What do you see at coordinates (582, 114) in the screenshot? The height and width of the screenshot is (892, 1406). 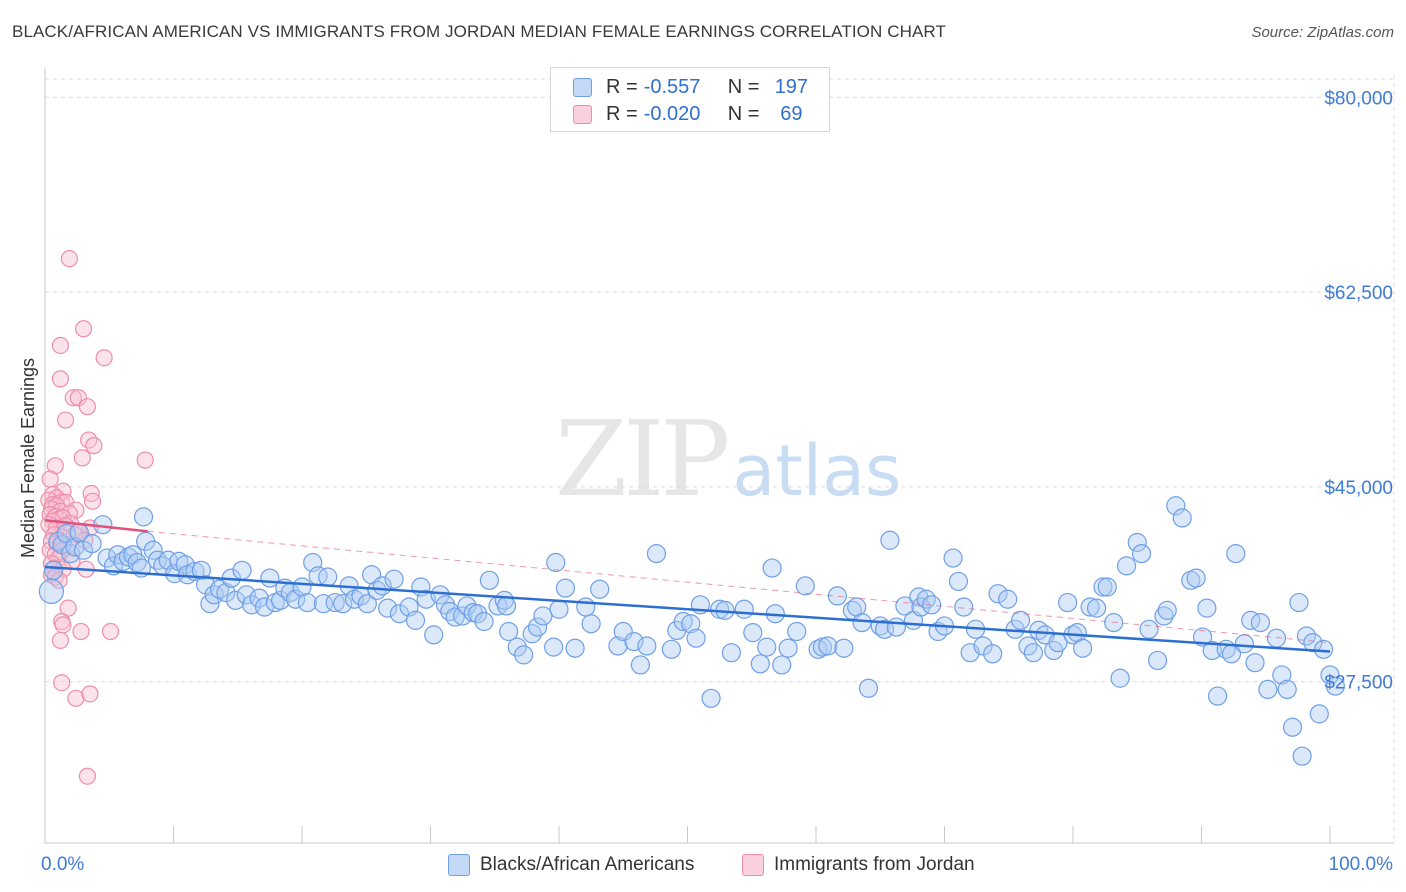 I see `legend-swatch-pink` at bounding box center [582, 114].